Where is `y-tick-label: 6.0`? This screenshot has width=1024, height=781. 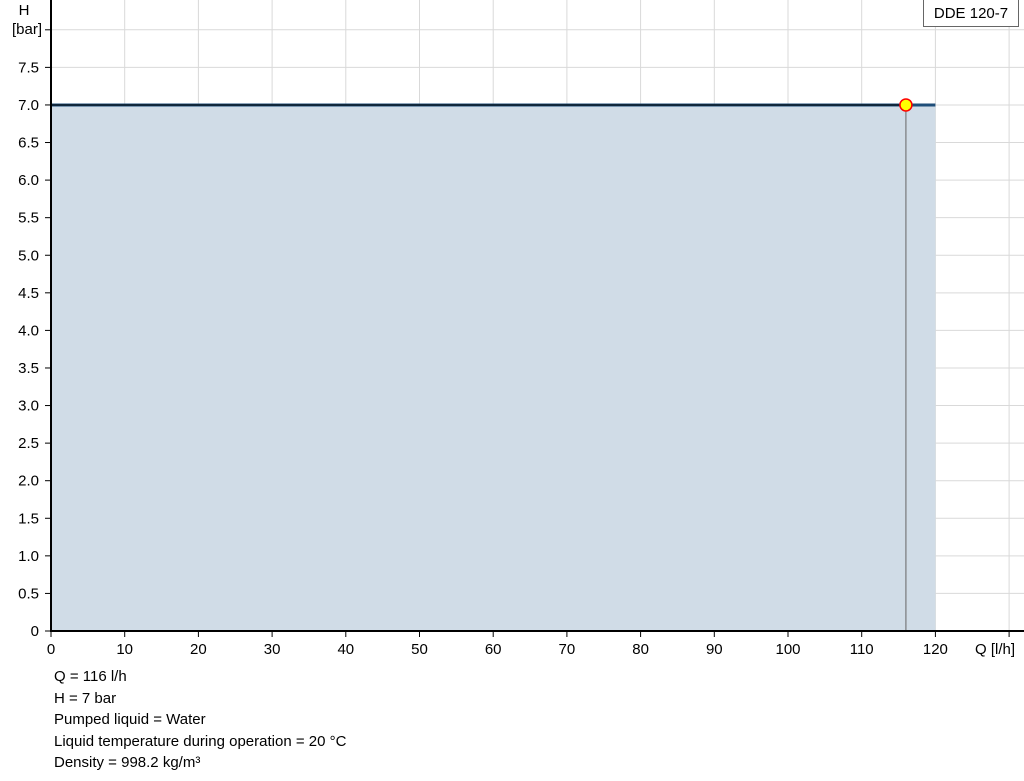 y-tick-label: 6.0 is located at coordinates (28, 180).